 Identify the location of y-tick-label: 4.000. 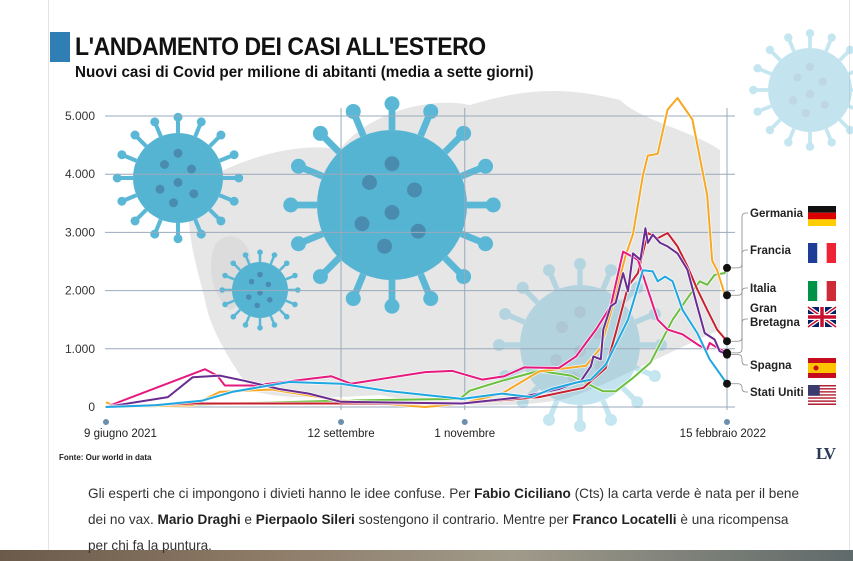
(80, 174).